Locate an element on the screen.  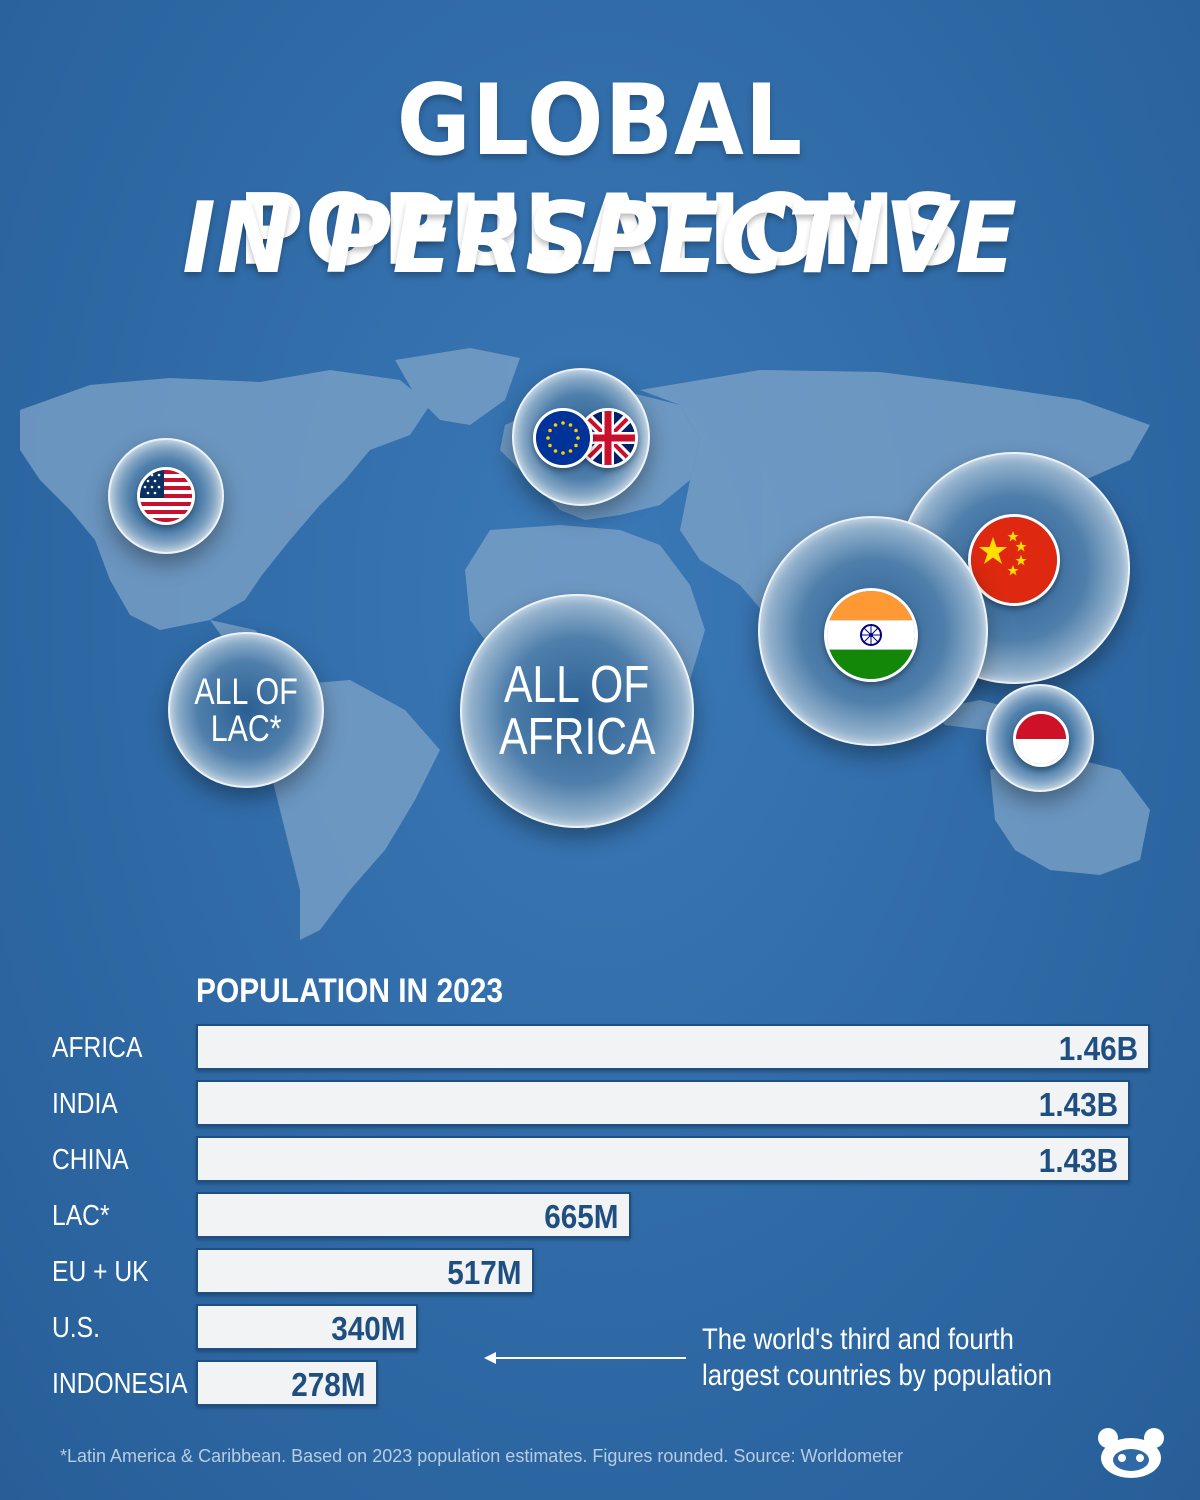
bubble-lac-line-1: ALL OF is located at coordinates (246, 691).